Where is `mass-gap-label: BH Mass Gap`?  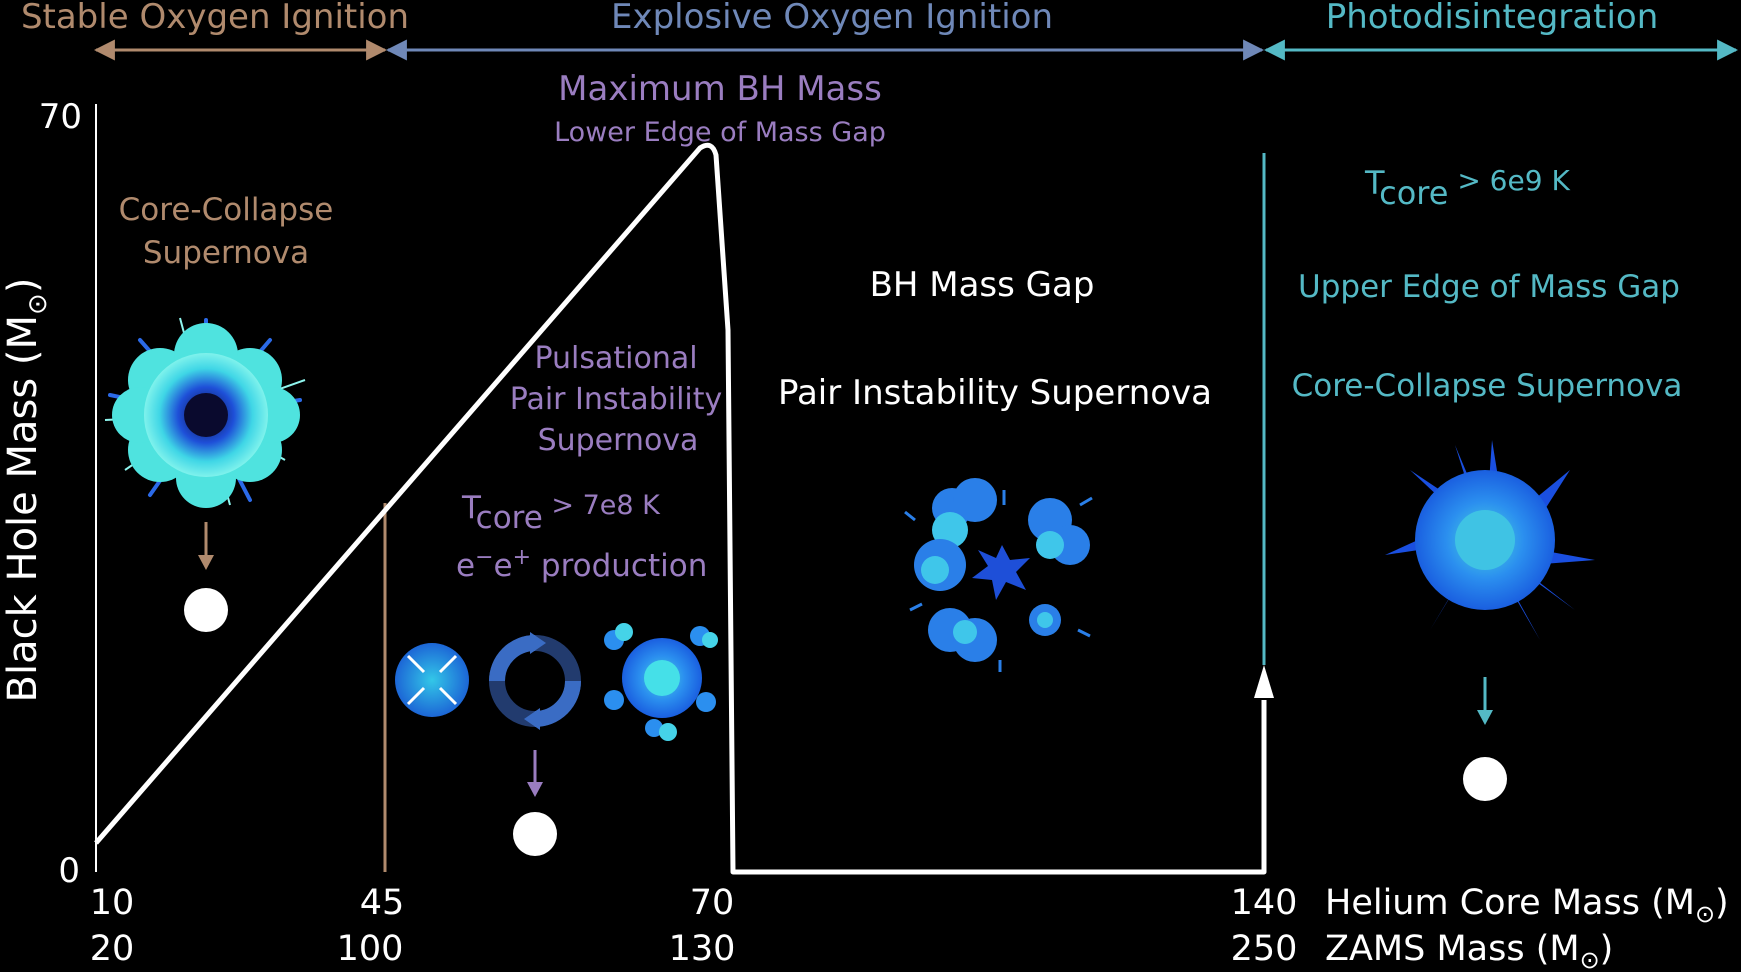 mass-gap-label: BH Mass Gap is located at coordinates (982, 285).